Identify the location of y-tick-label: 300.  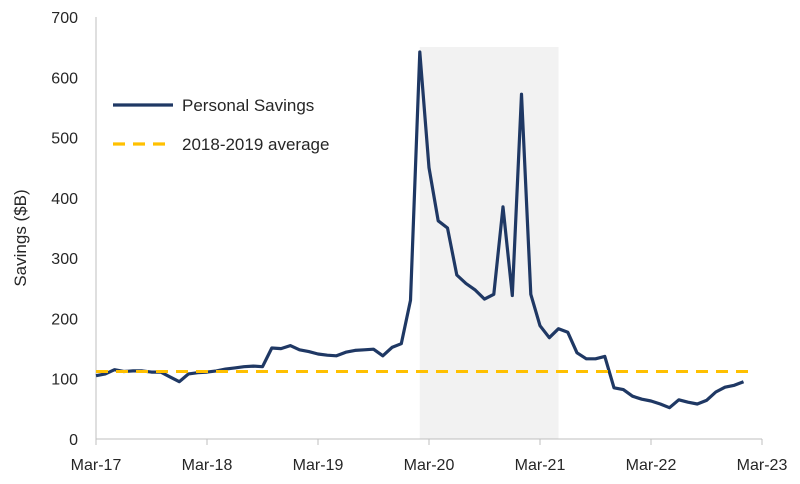
(64, 259).